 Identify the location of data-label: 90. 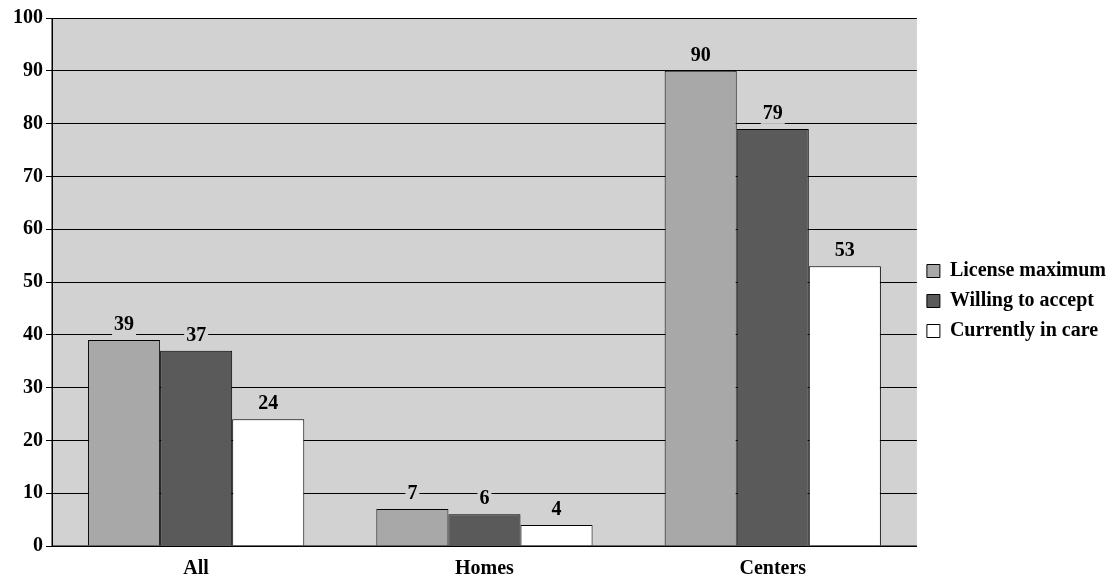
(700, 53).